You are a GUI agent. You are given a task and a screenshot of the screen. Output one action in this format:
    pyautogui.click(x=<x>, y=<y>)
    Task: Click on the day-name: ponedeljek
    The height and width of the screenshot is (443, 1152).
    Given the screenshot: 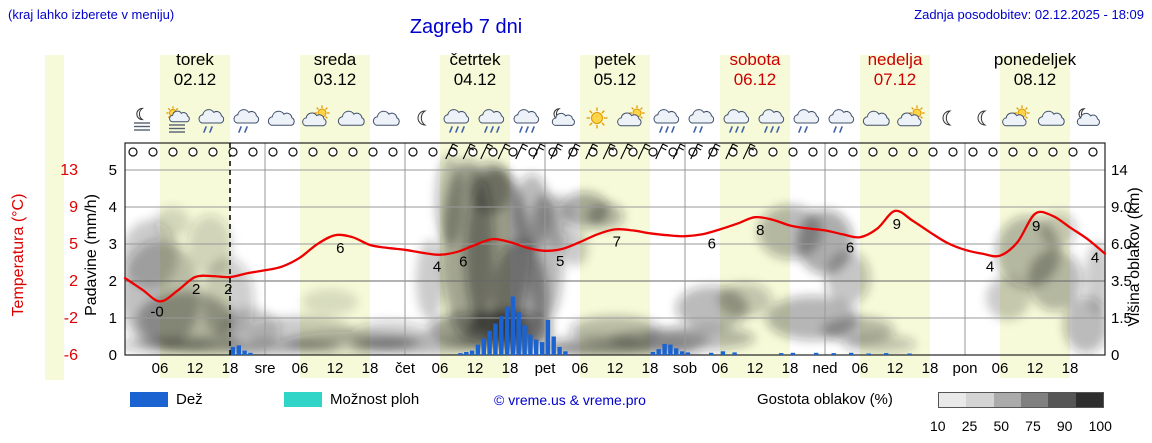 What is the action you would take?
    pyautogui.click(x=1035, y=59)
    